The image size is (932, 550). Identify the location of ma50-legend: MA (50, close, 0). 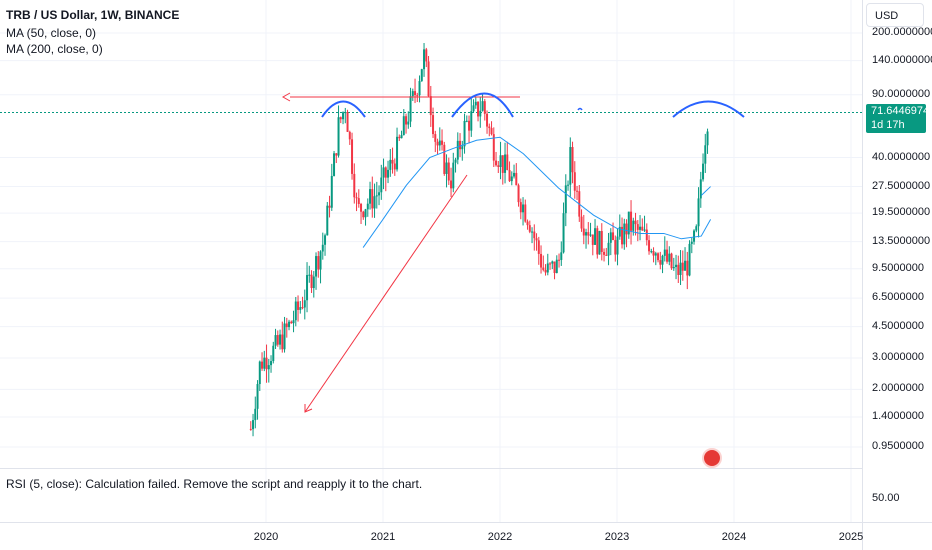
(51, 33).